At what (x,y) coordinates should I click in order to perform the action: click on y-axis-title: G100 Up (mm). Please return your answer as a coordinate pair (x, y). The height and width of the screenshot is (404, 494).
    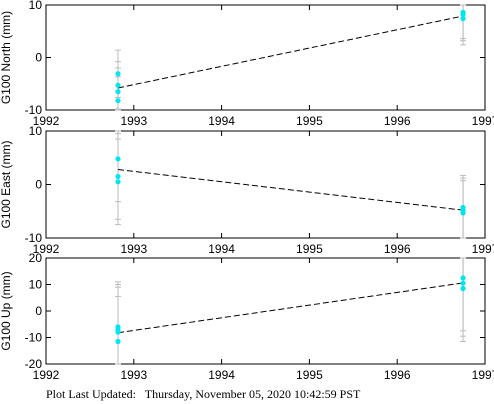
    Looking at the image, I should click on (6, 310).